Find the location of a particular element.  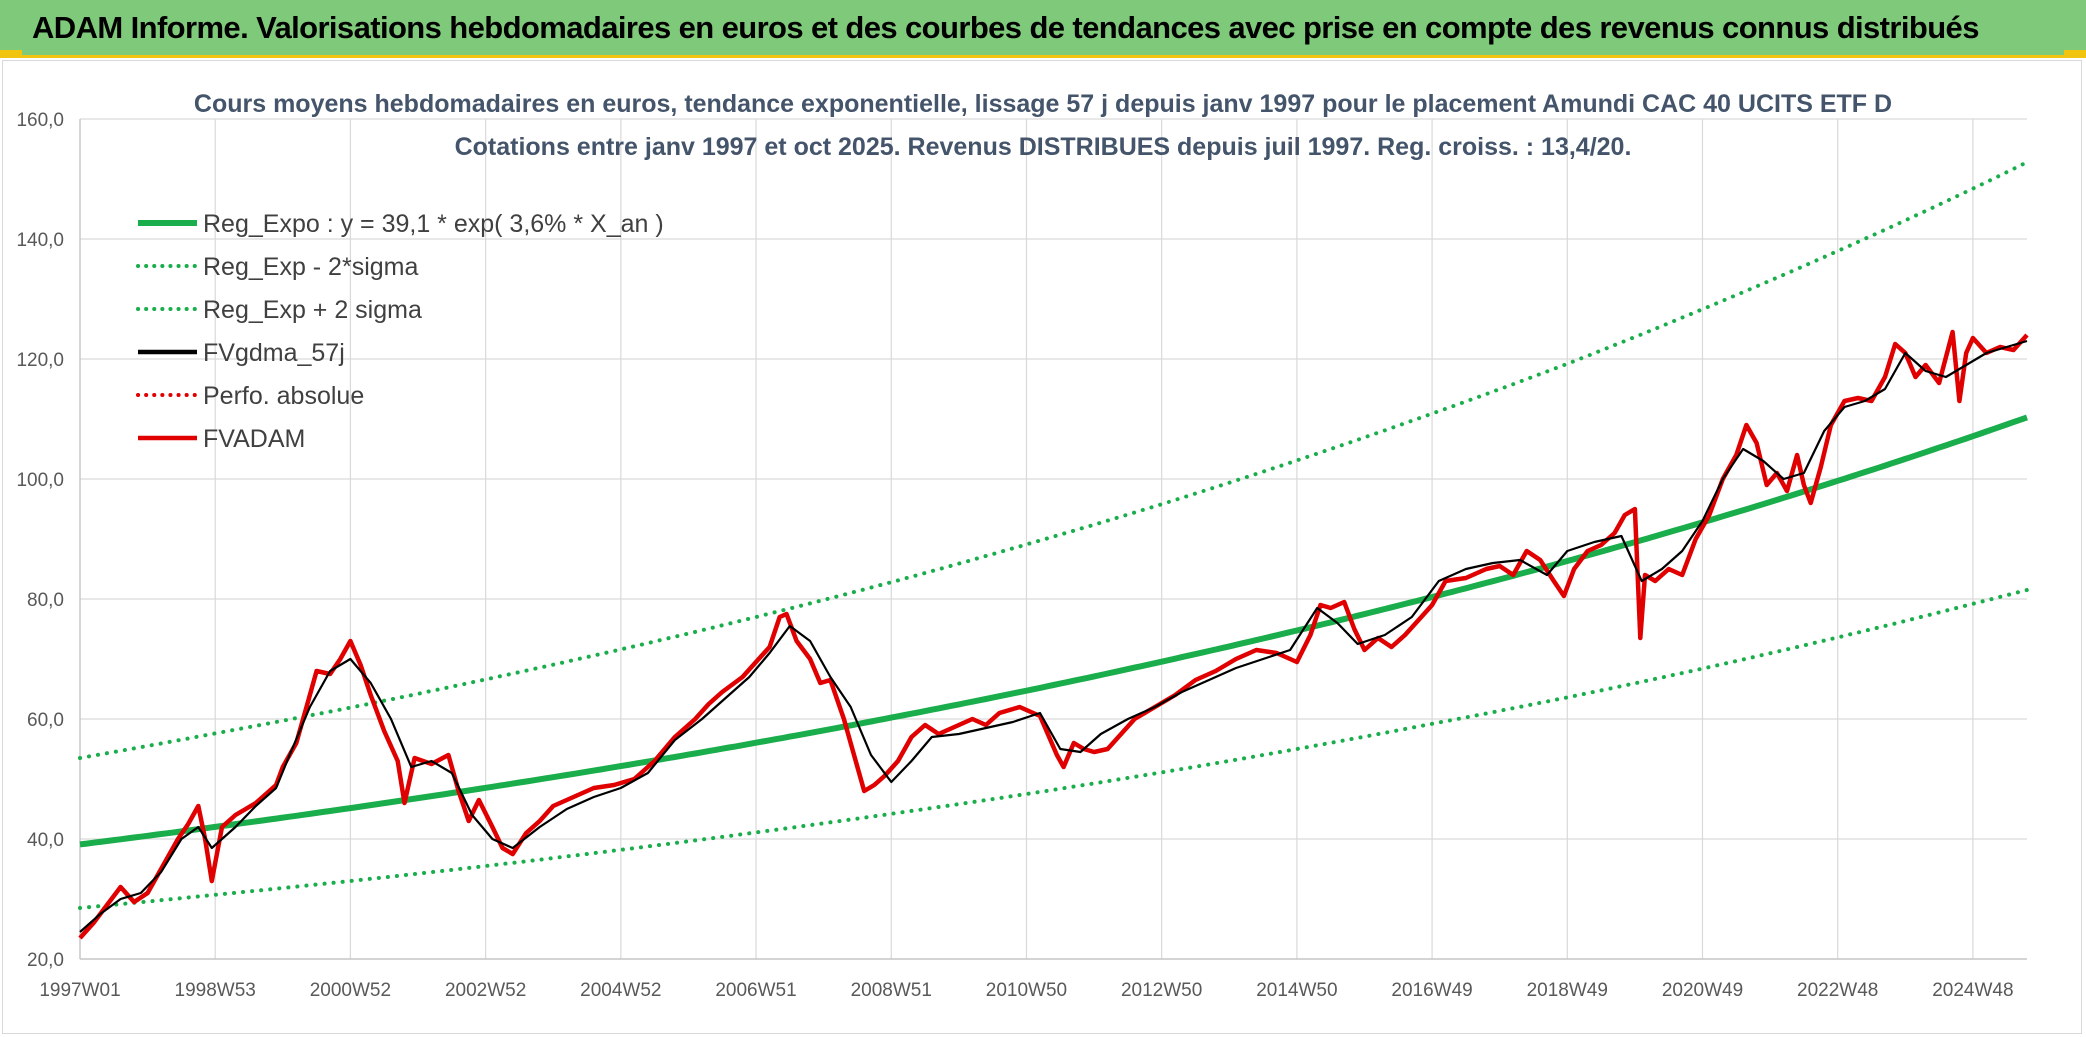

x-tick-label: 2002W52 is located at coordinates (485, 990).